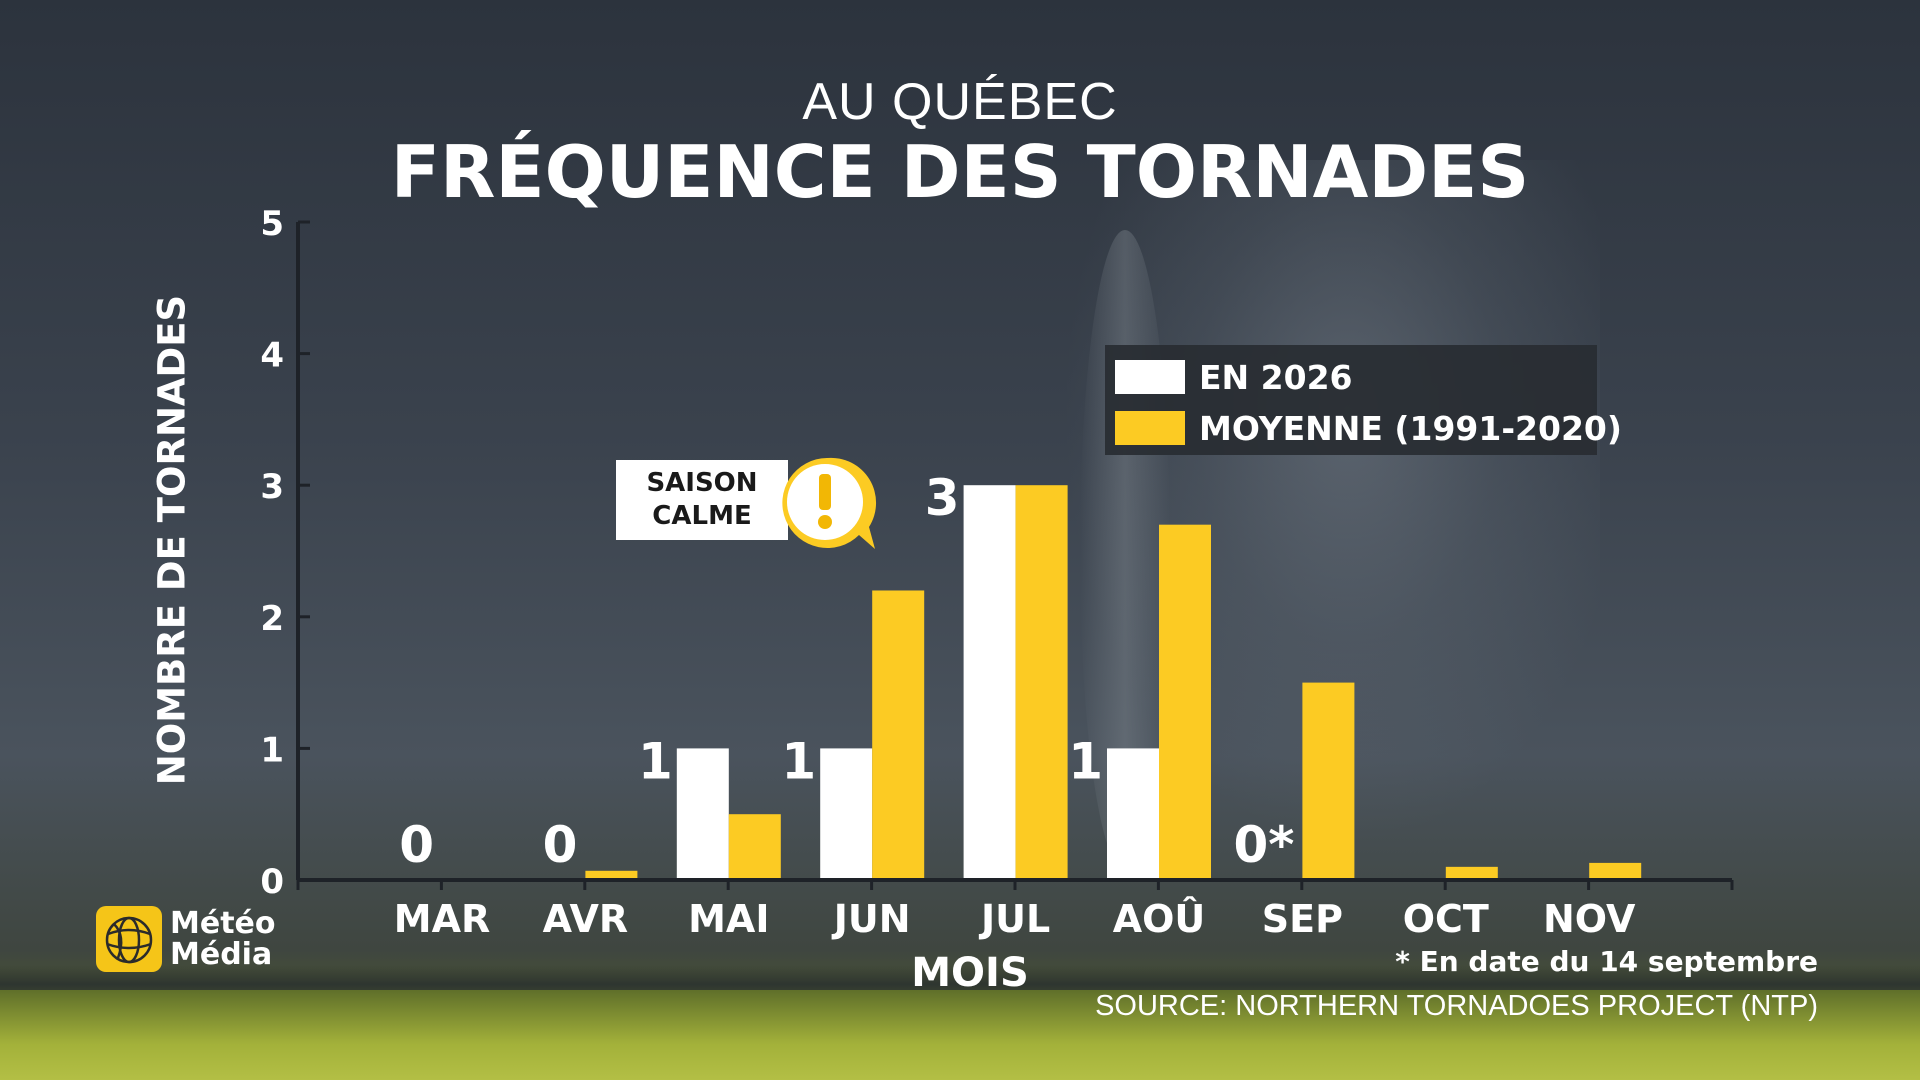 The height and width of the screenshot is (1080, 1920). What do you see at coordinates (1589, 919) in the screenshot?
I see `x-tick-label: NOV` at bounding box center [1589, 919].